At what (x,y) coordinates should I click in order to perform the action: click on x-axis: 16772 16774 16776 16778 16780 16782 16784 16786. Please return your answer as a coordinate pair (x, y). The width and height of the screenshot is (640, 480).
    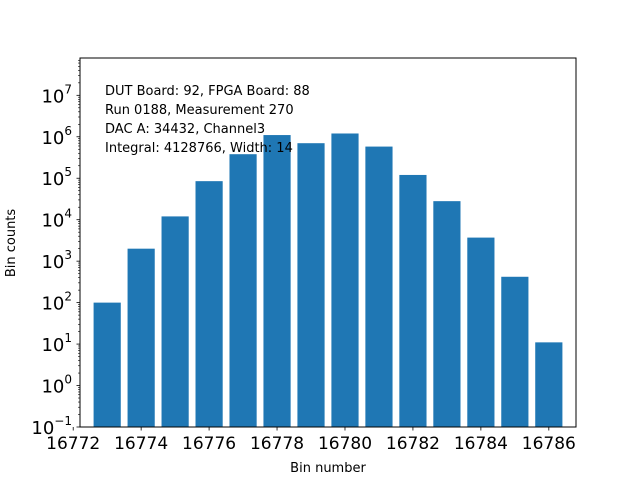
    Looking at the image, I should click on (311, 440).